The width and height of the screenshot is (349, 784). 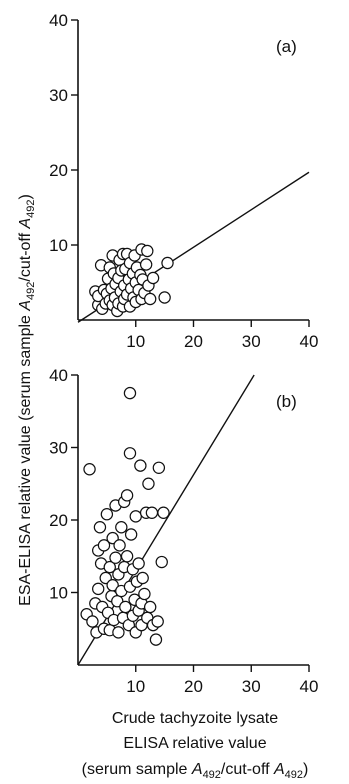 I want to click on panel-b-y-tick-label: 10, so click(x=58, y=593).